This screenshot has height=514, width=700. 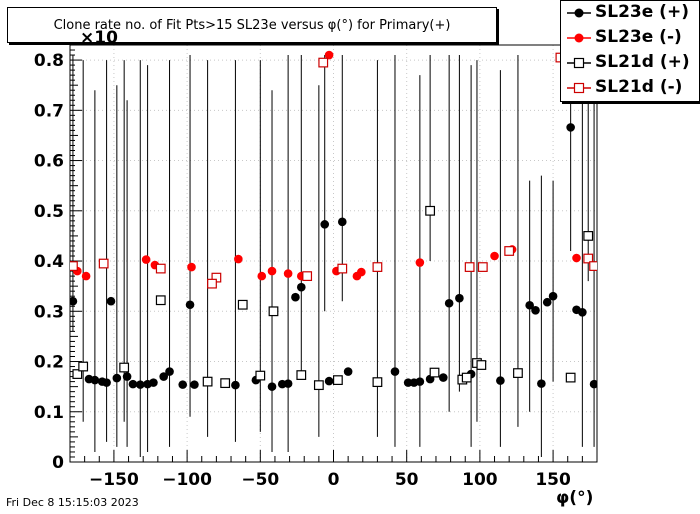 I want to click on y-tick-label: 0.2, so click(x=49, y=363).